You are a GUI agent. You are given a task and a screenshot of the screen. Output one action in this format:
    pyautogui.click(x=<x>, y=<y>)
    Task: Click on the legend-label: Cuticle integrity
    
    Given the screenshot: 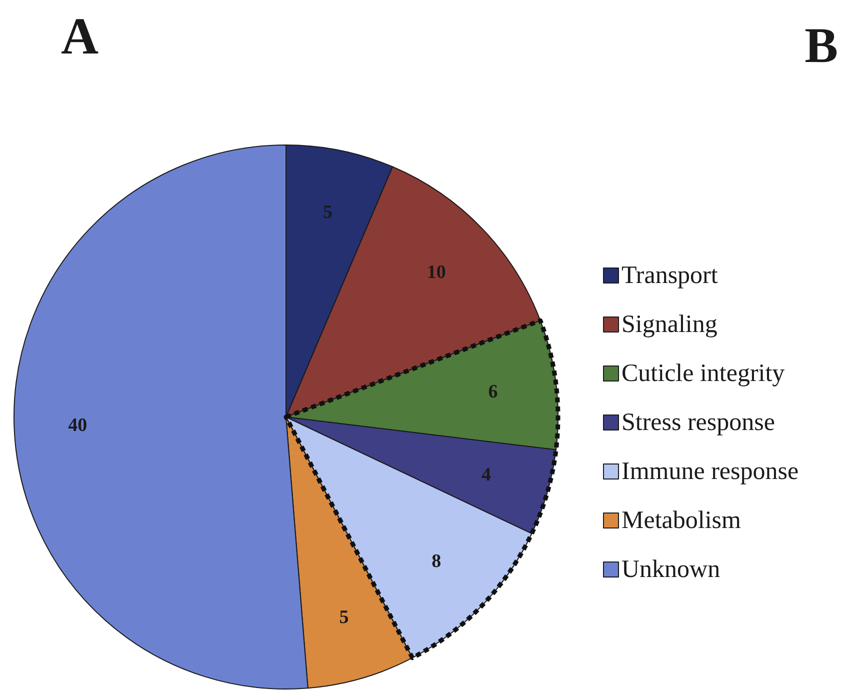 What is the action you would take?
    pyautogui.click(x=704, y=373)
    